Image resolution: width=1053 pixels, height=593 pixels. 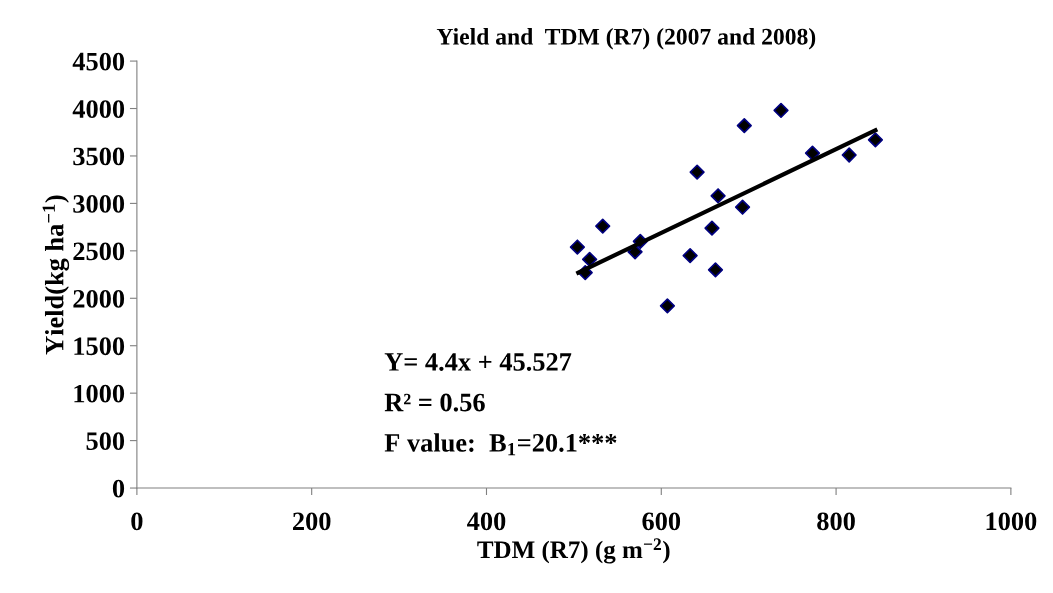 What do you see at coordinates (626, 39) in the screenshot?
I see `chart-title: Yield and TDM (R7) (2007 and 2008)` at bounding box center [626, 39].